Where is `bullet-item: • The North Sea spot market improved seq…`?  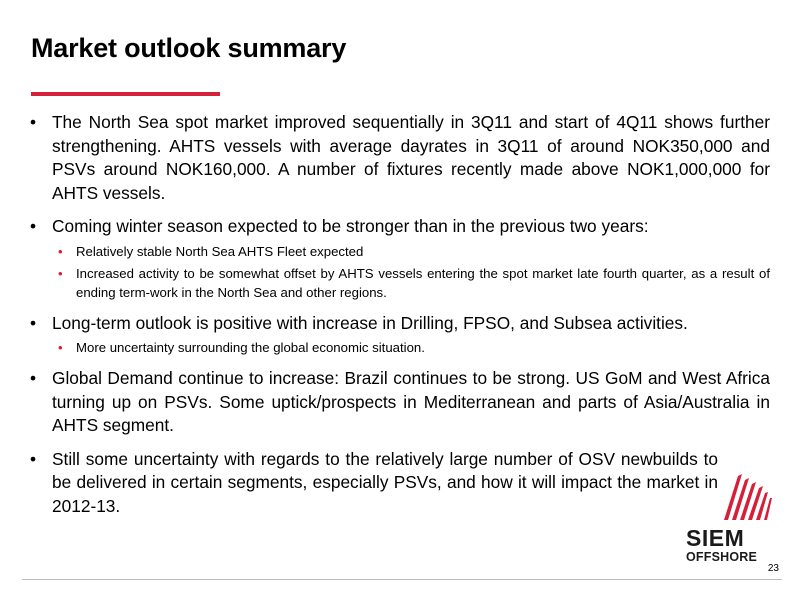
bullet-item: • The North Sea spot market improved seq… is located at coordinates (399, 158).